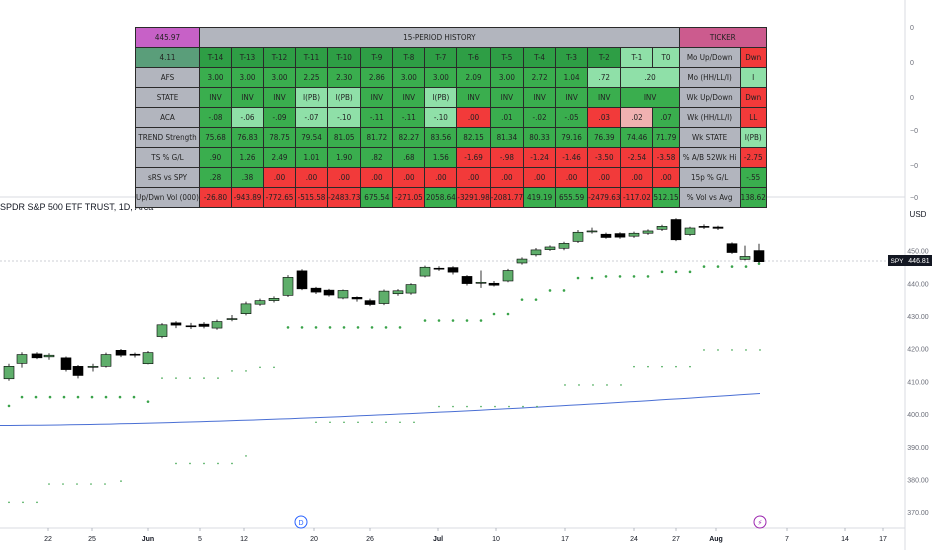 This screenshot has height=550, width=932. I want to click on symbol-title: SPDR S&P 500 ETF TRUST, 1D, Arca, so click(77, 207).